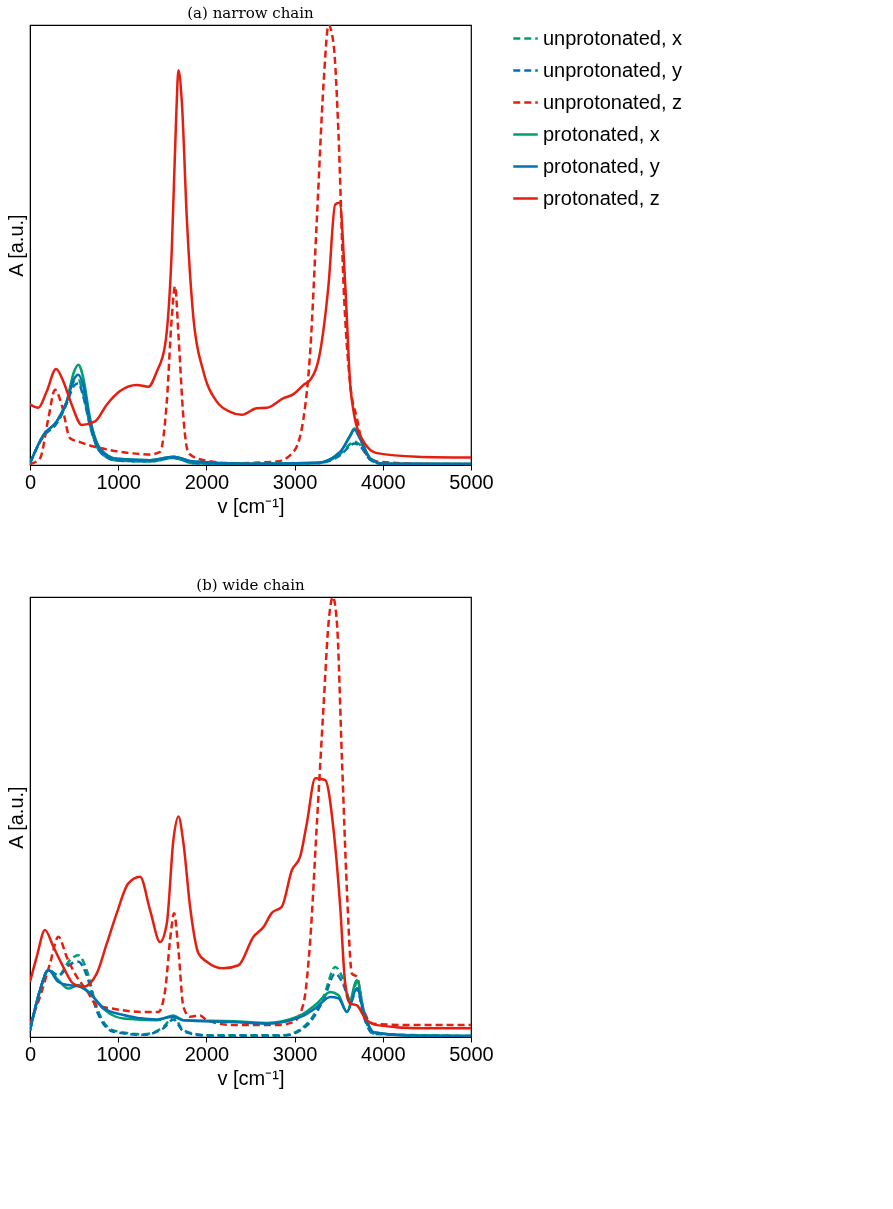 The image size is (893, 1209). Describe the element at coordinates (601, 197) in the screenshot. I see `legend-label: protonated, z` at that location.